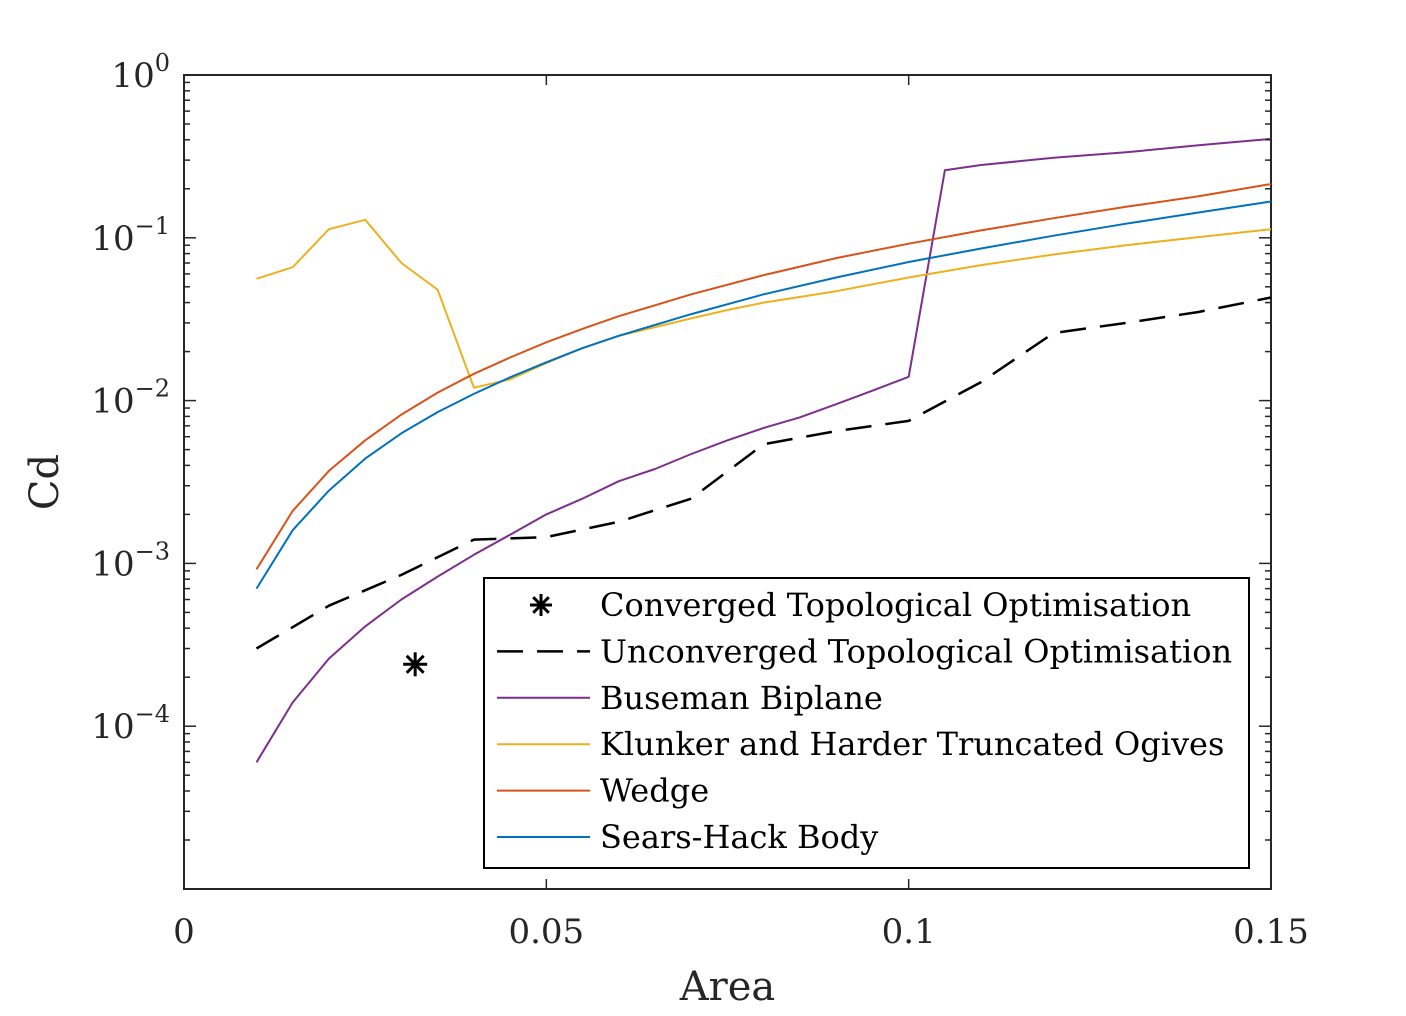 This screenshot has width=1406, height=1016. I want to click on y-tick-label: 10⁰, so click(140, 72).